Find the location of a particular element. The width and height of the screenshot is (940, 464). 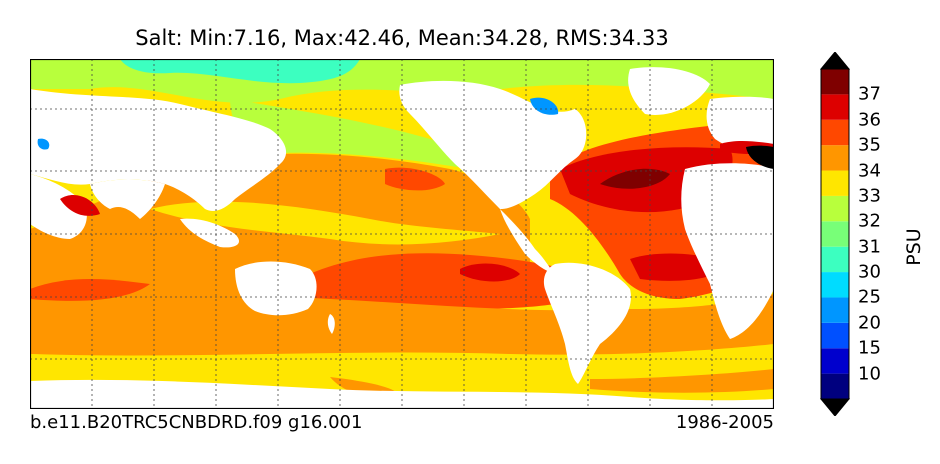

run-id-caption: b.e11.B20TRC5CNBDRD.f09 g16.001 is located at coordinates (196, 422).